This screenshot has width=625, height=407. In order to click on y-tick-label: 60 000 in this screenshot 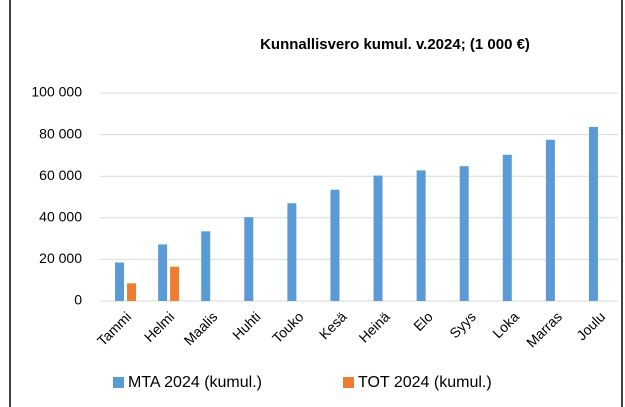, I will do `click(60, 175)`.